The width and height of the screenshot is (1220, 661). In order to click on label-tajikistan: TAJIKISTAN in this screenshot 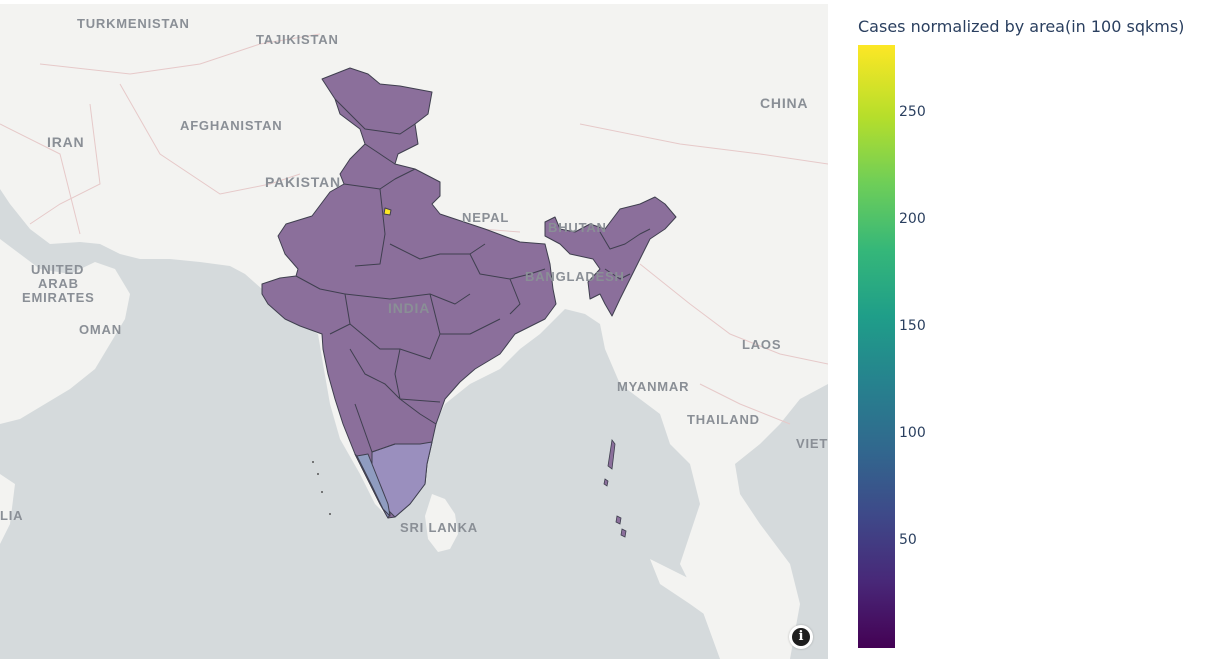, I will do `click(297, 39)`.